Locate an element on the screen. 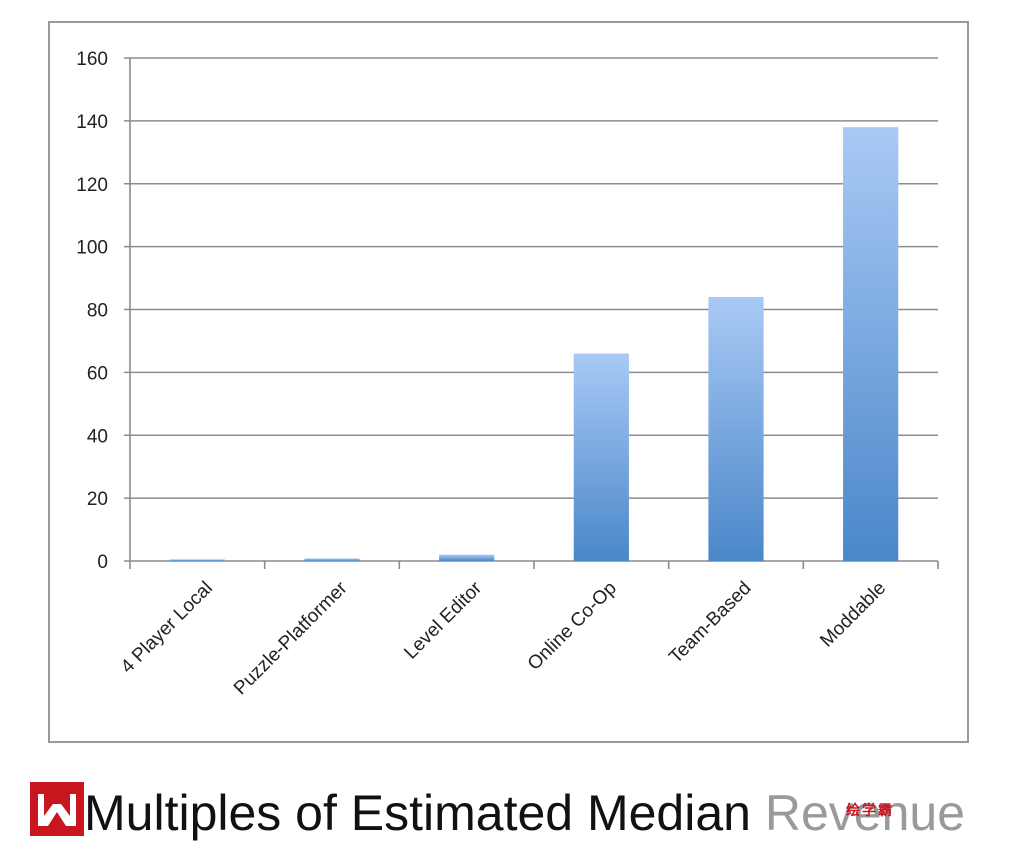 This screenshot has height=855, width=1024. chart-caption: Multiples of Estimated Median Revenue is located at coordinates (524, 813).